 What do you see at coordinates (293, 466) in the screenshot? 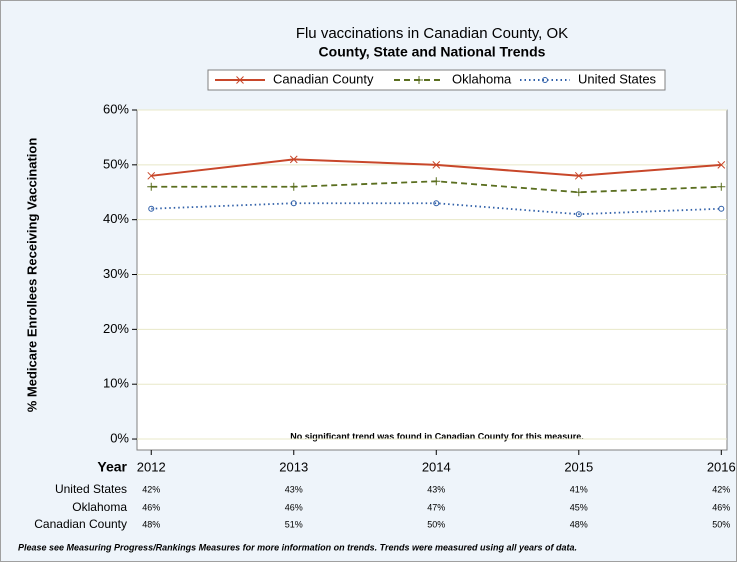
I see `x-tick-label: 2013` at bounding box center [293, 466].